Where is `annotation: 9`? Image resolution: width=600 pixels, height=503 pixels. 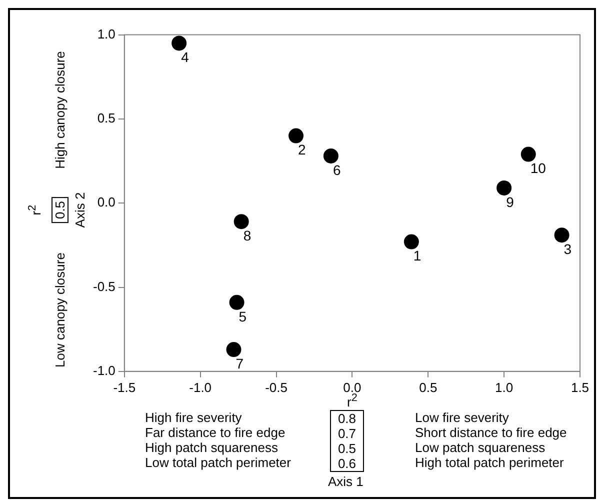 annotation: 9 is located at coordinates (510, 202).